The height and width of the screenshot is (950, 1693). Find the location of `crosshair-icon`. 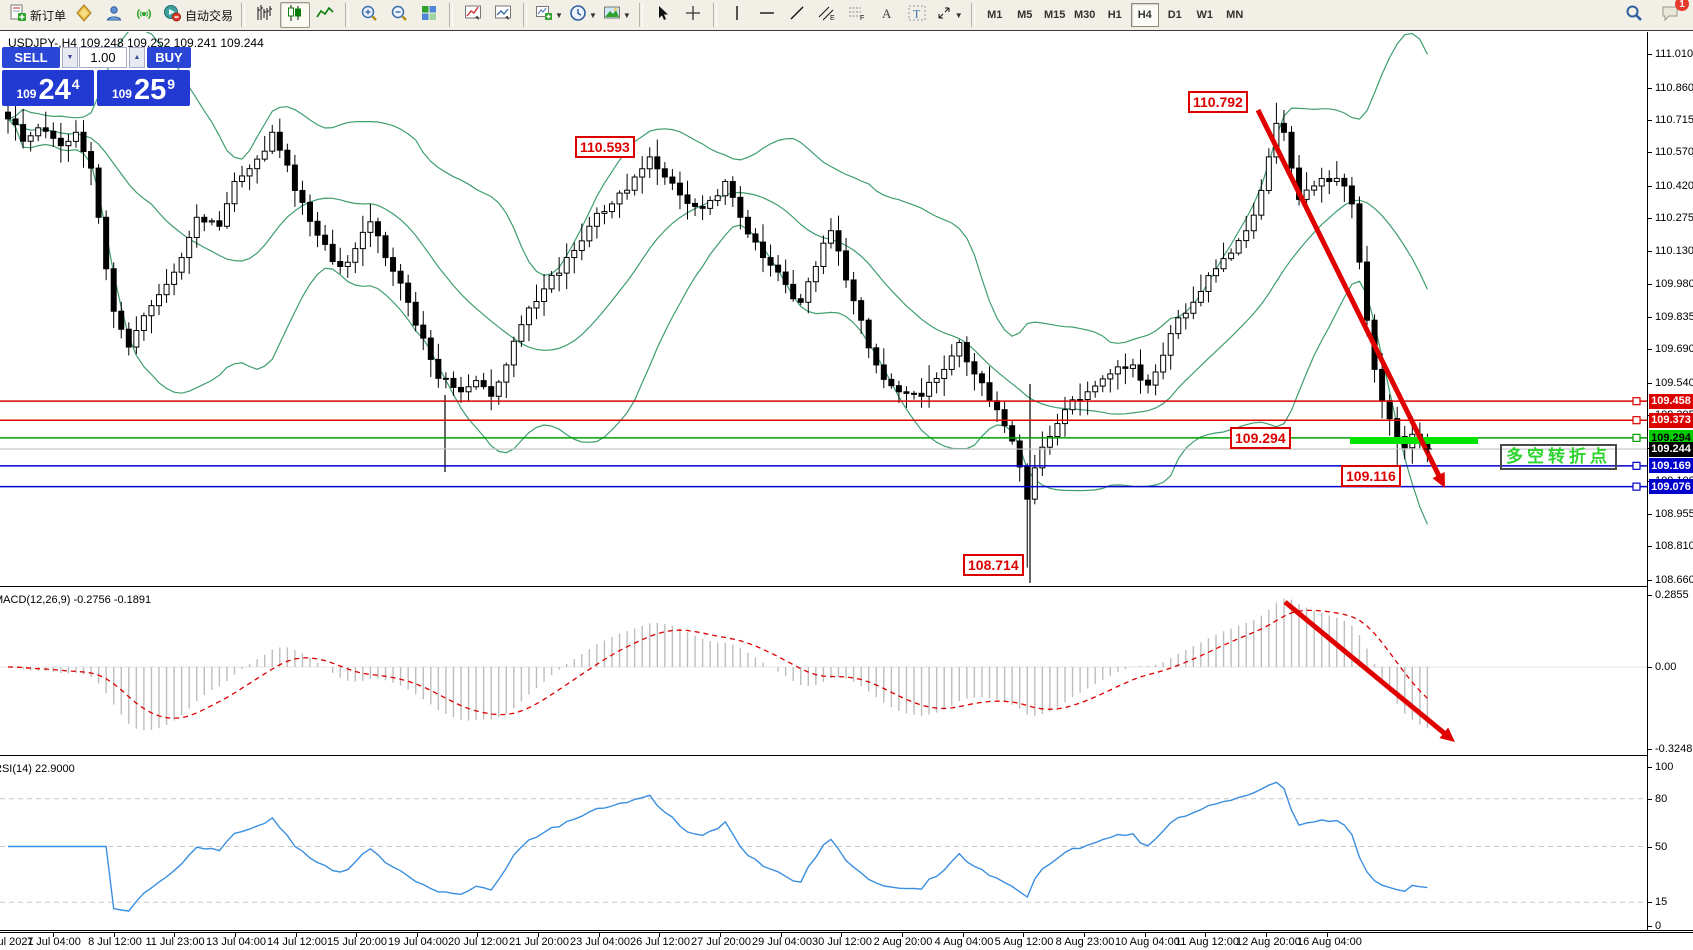

crosshair-icon is located at coordinates (693, 15).